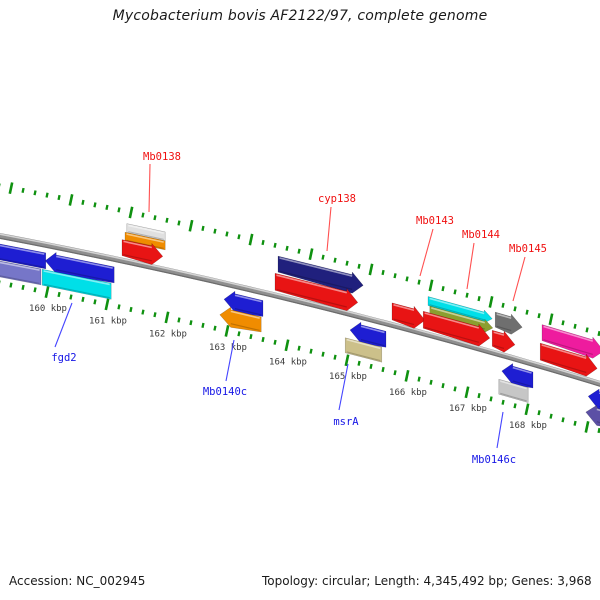  I want to click on gene-arrow-gene-magenta, so click(570, 341).